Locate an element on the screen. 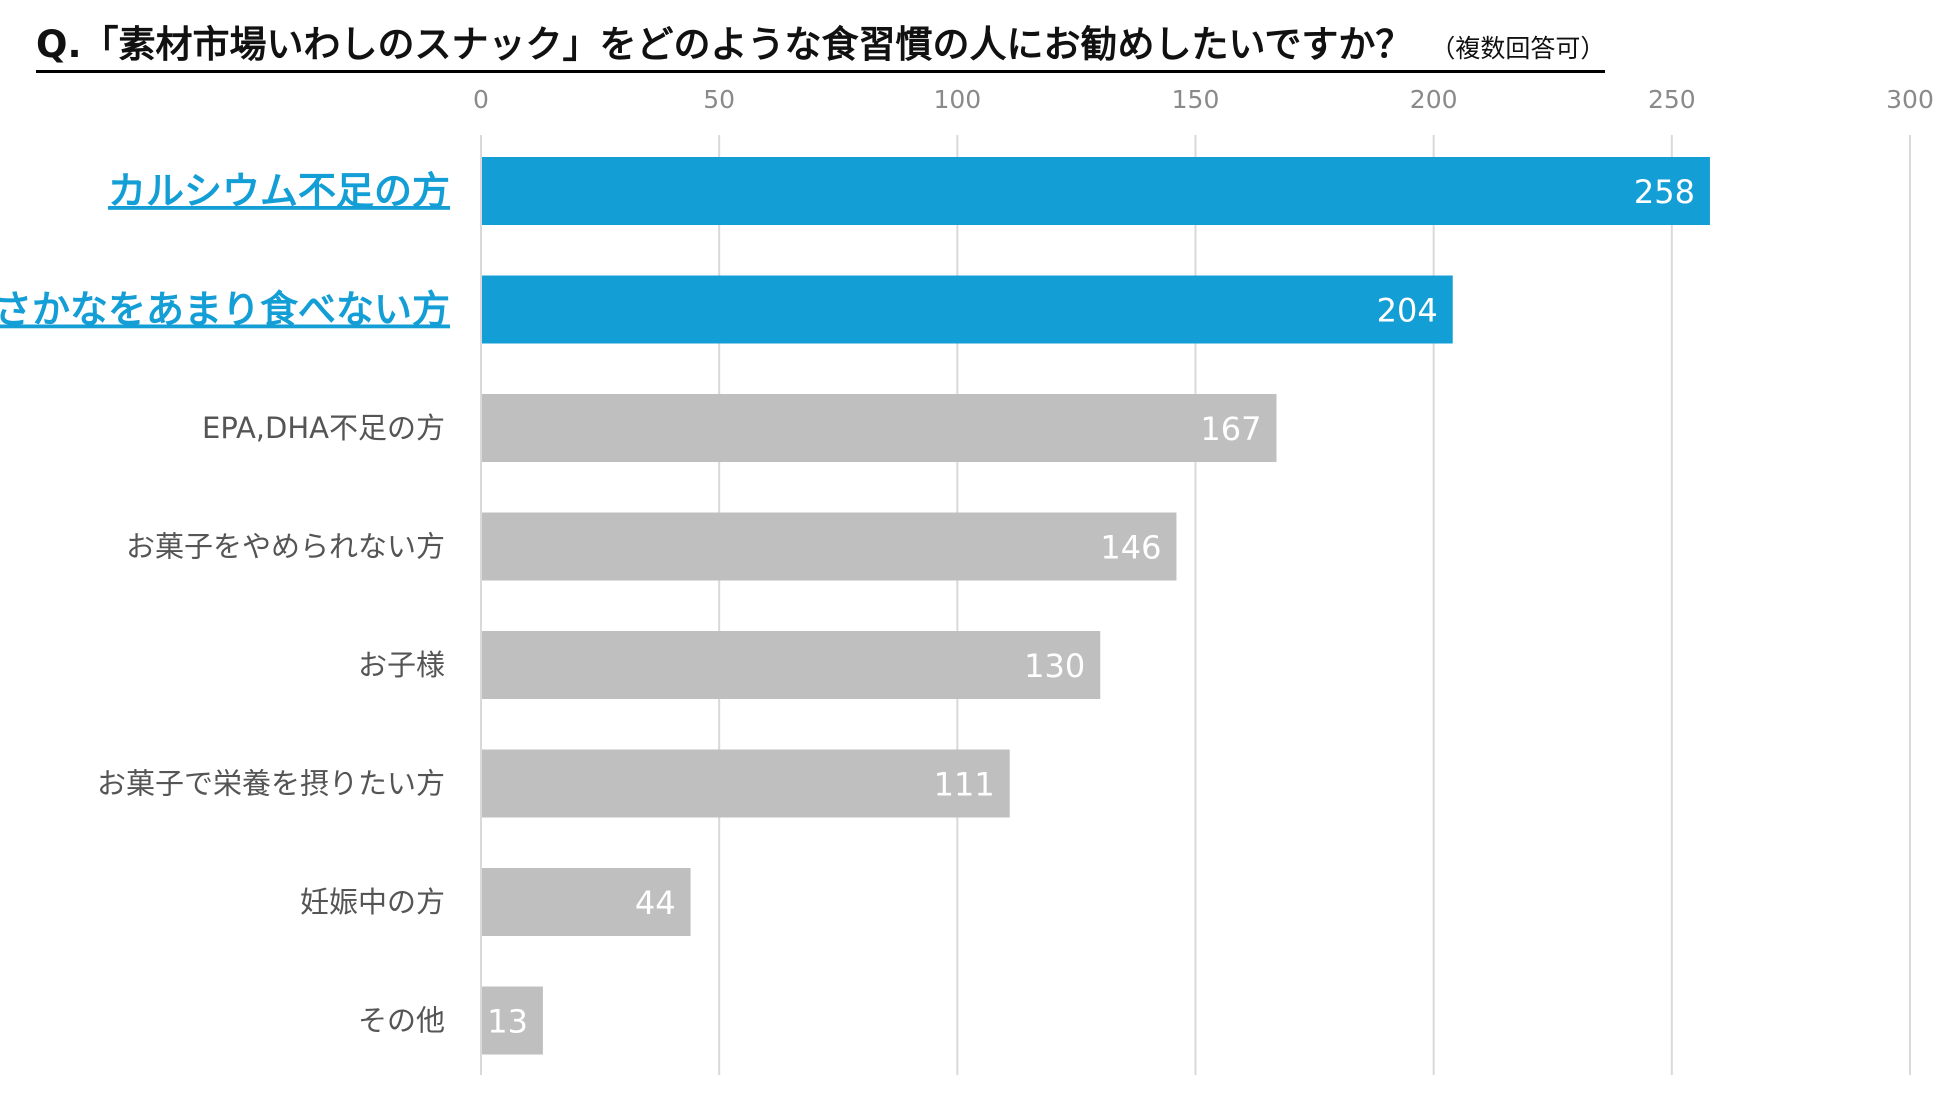  category-label: お菓子で栄養を摂りたい方 is located at coordinates (271, 784).